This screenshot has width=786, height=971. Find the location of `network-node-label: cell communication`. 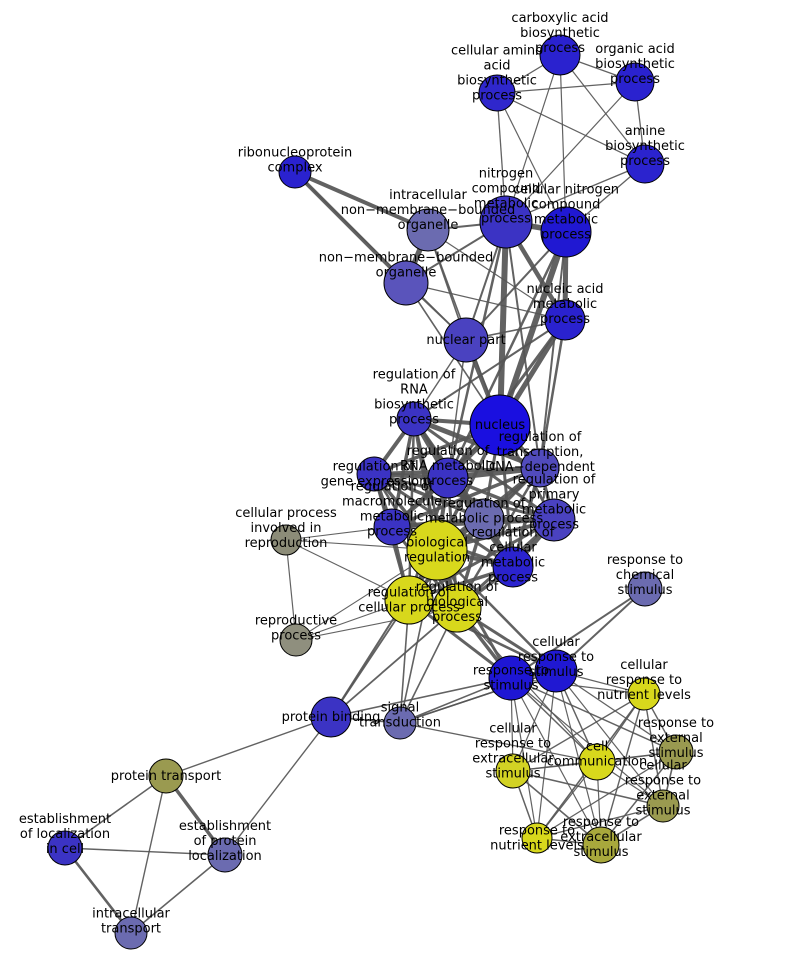

network-node-label: cell communication is located at coordinates (597, 754).